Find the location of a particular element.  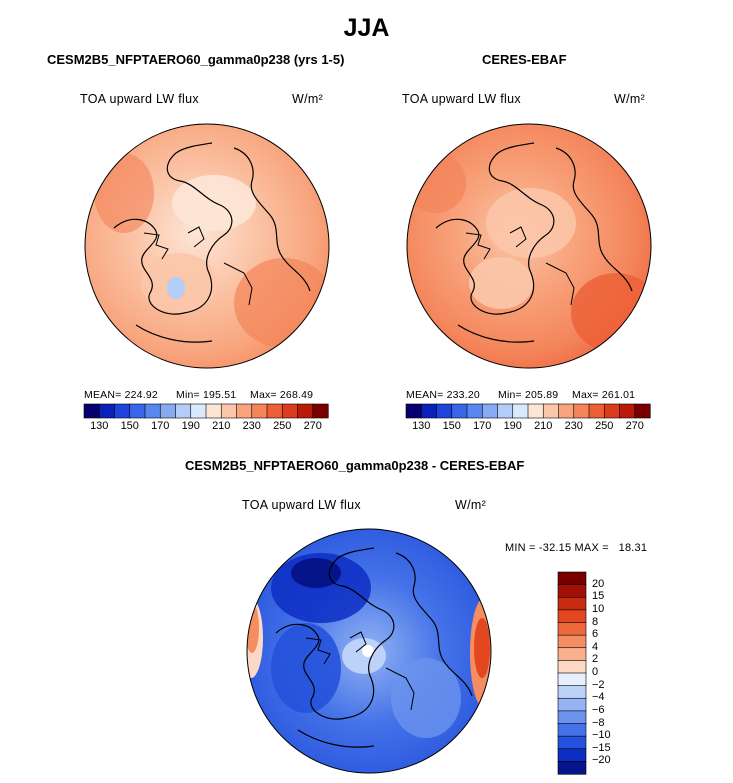

colorbar-tick-label: 10 is located at coordinates (598, 608).